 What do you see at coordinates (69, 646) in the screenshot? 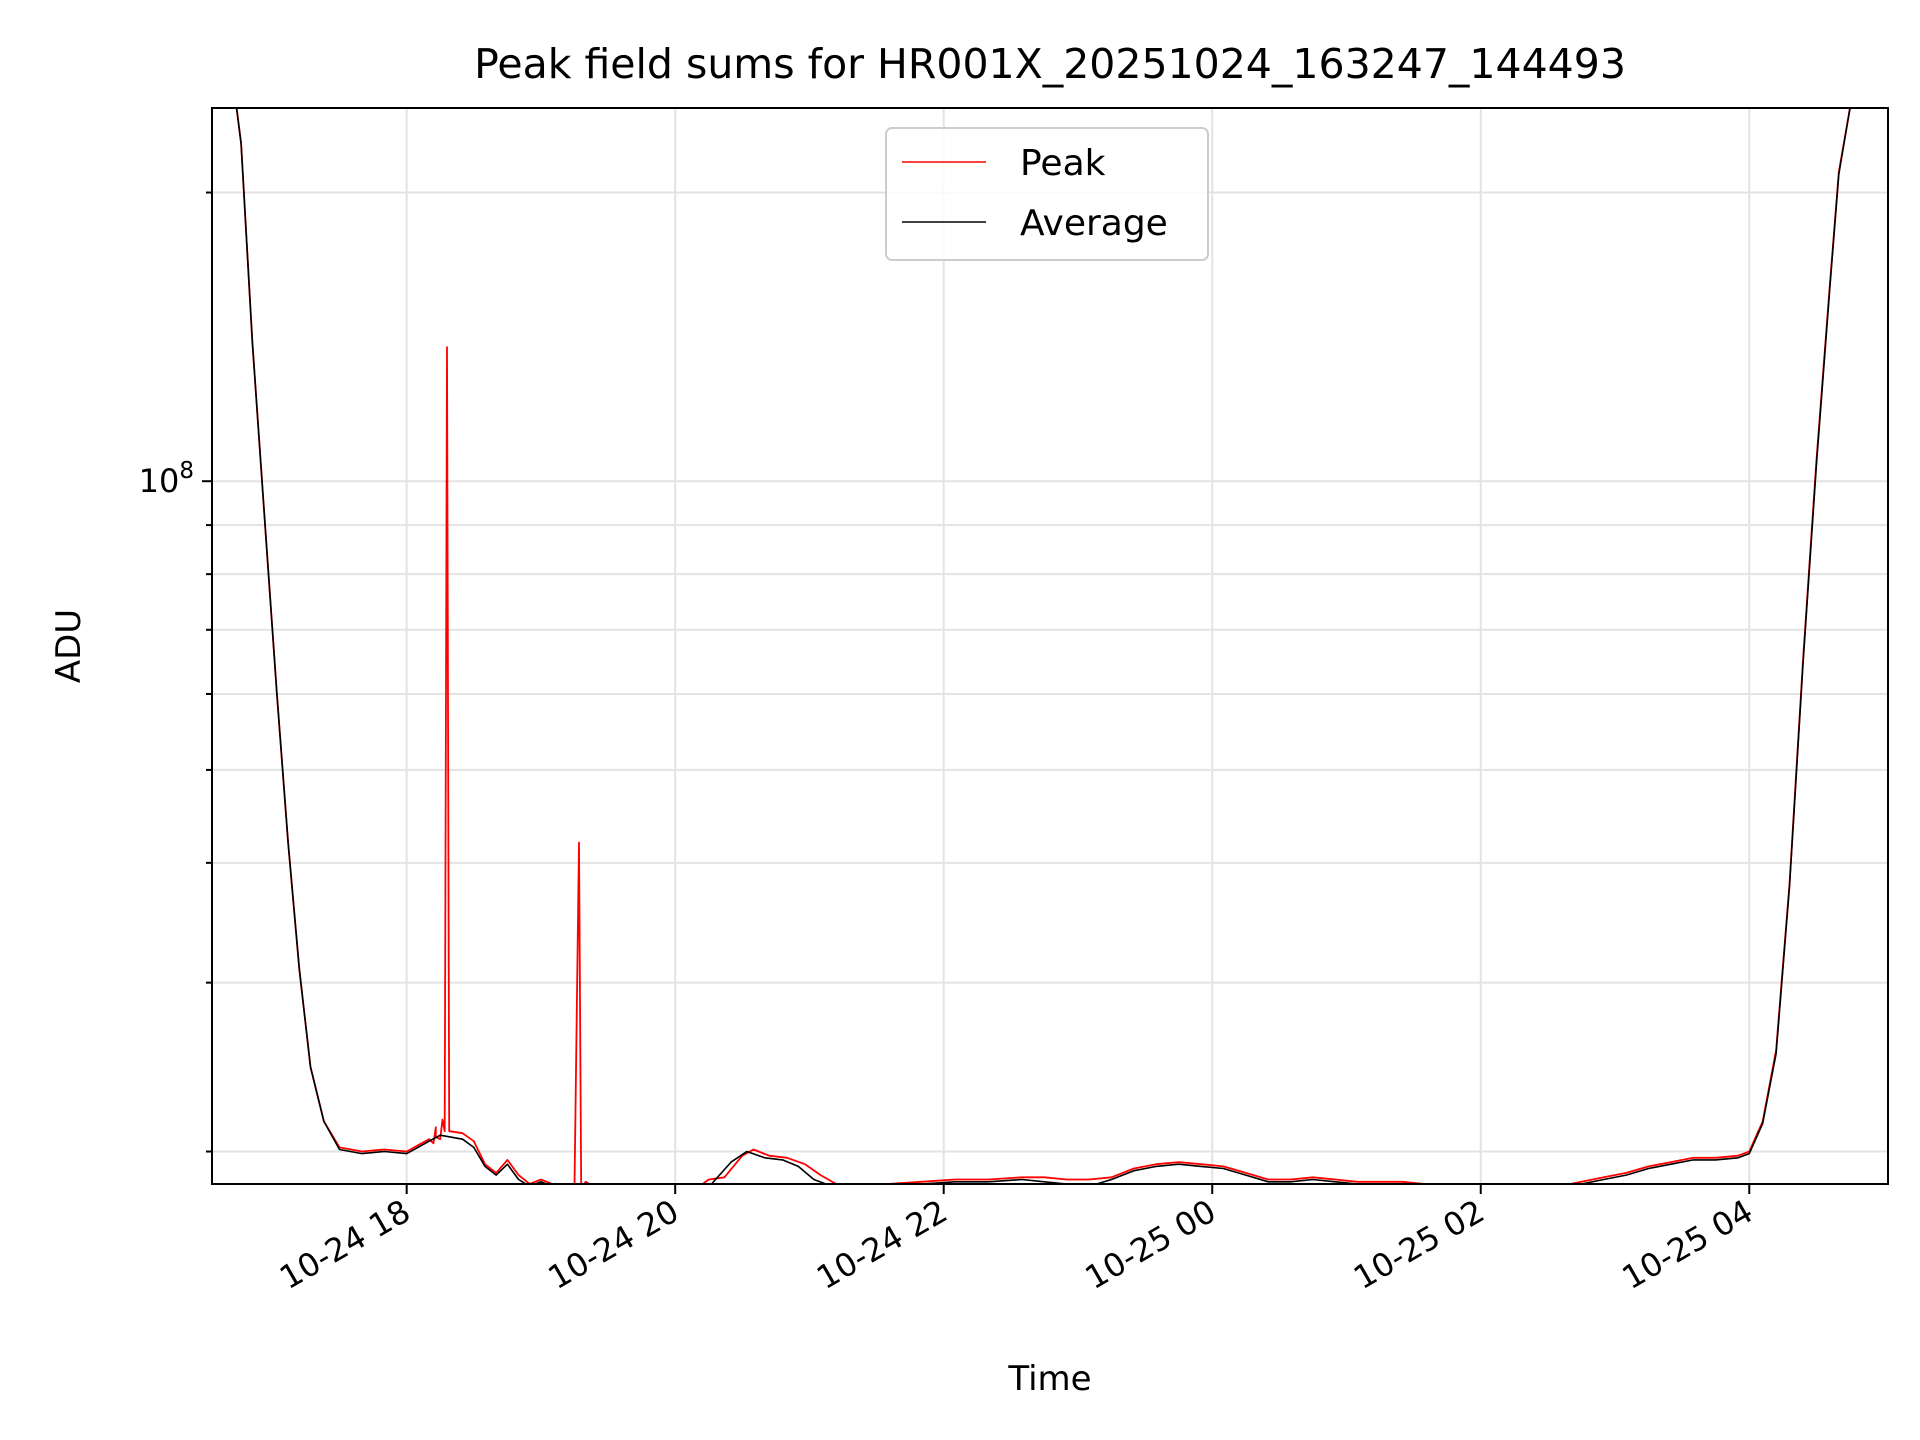
I see `y-axis-label: ADU` at bounding box center [69, 646].